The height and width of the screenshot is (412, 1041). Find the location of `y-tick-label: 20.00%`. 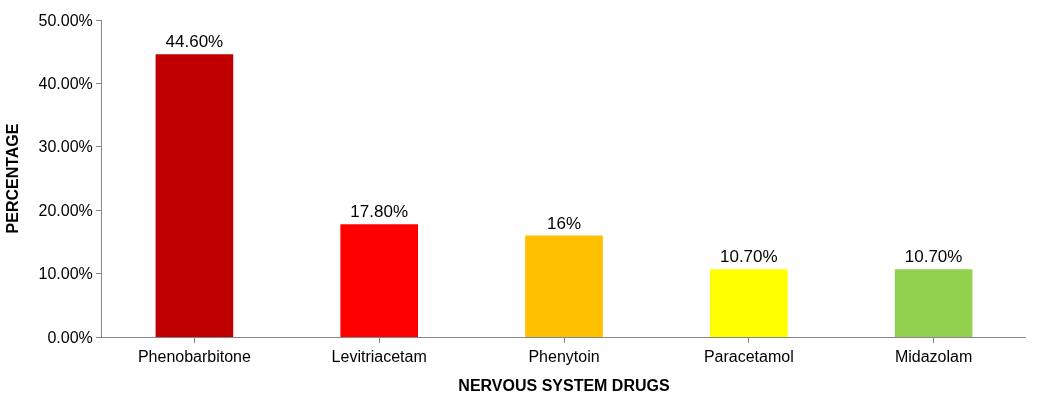

y-tick-label: 20.00% is located at coordinates (65, 210).